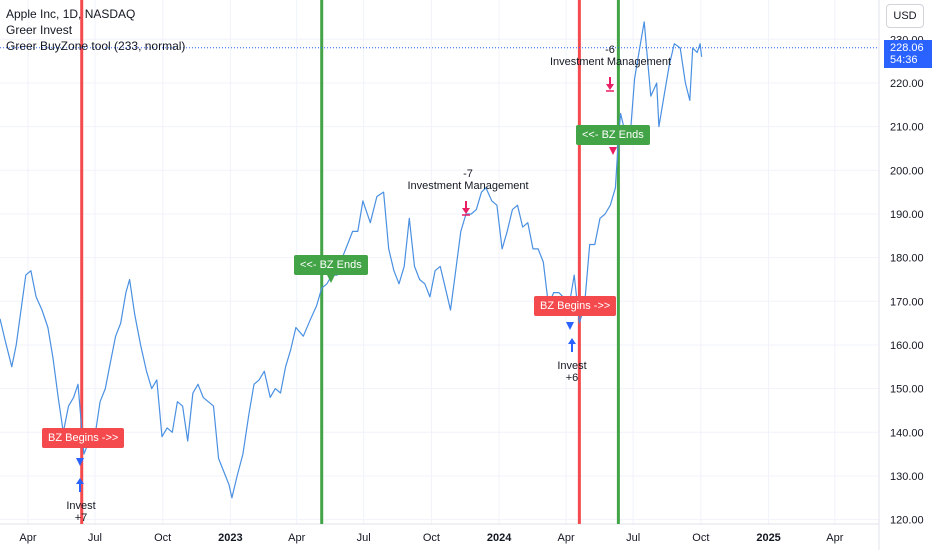  Describe the element at coordinates (572, 366) in the screenshot. I see `invest-title-2: Invest` at that location.